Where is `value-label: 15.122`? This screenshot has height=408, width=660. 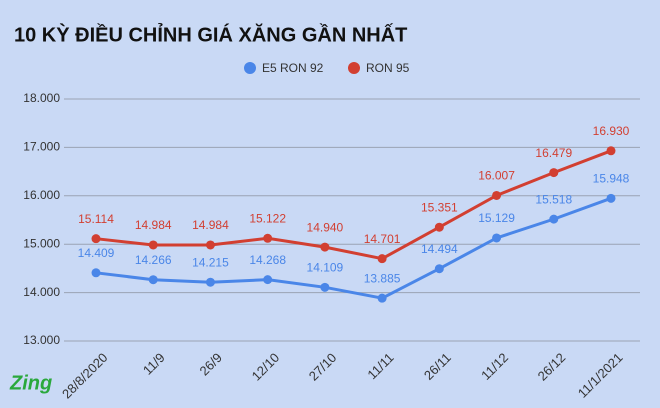
value-label: 15.122 is located at coordinates (267, 218).